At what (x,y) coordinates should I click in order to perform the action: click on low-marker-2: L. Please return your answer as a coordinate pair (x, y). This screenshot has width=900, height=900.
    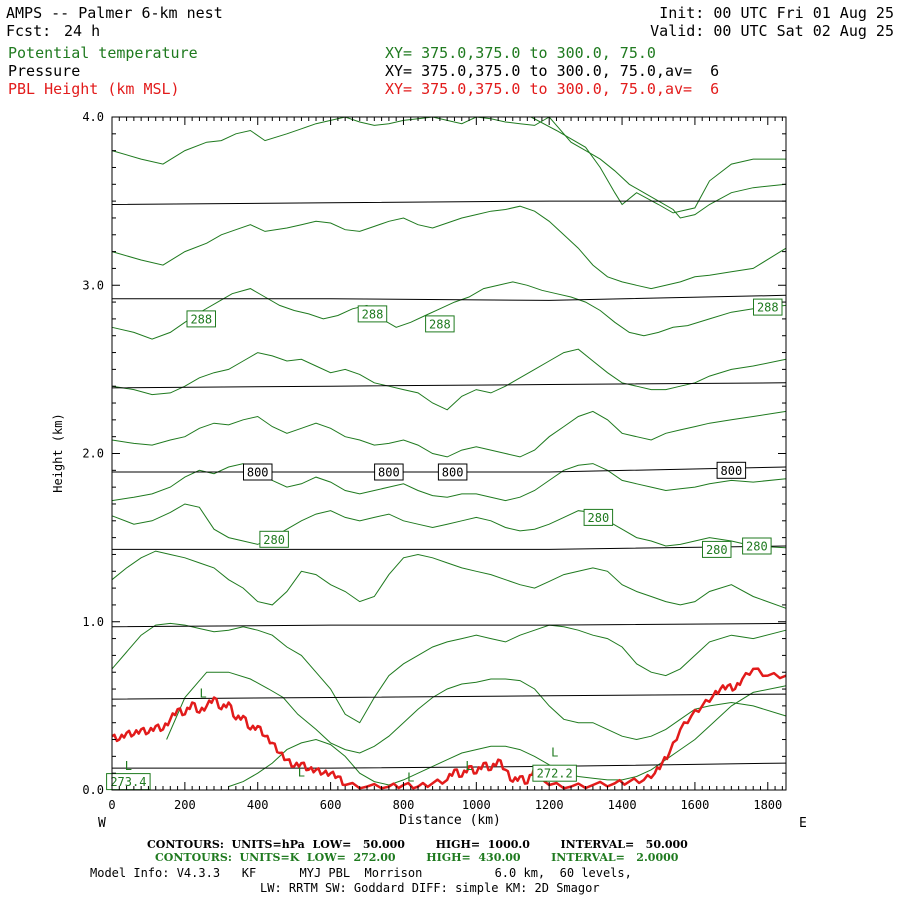
    Looking at the image, I should click on (301, 773).